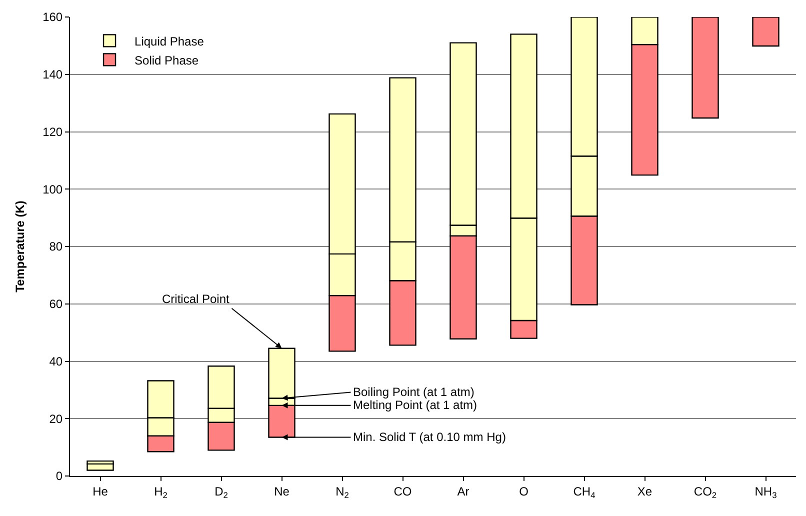  I want to click on x-tick-label: H$_{2}$, so click(161, 492).